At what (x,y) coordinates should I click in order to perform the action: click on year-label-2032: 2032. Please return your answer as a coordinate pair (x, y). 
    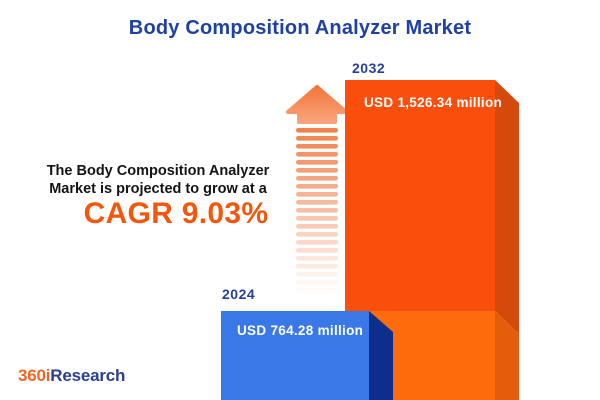
    Looking at the image, I should click on (369, 68).